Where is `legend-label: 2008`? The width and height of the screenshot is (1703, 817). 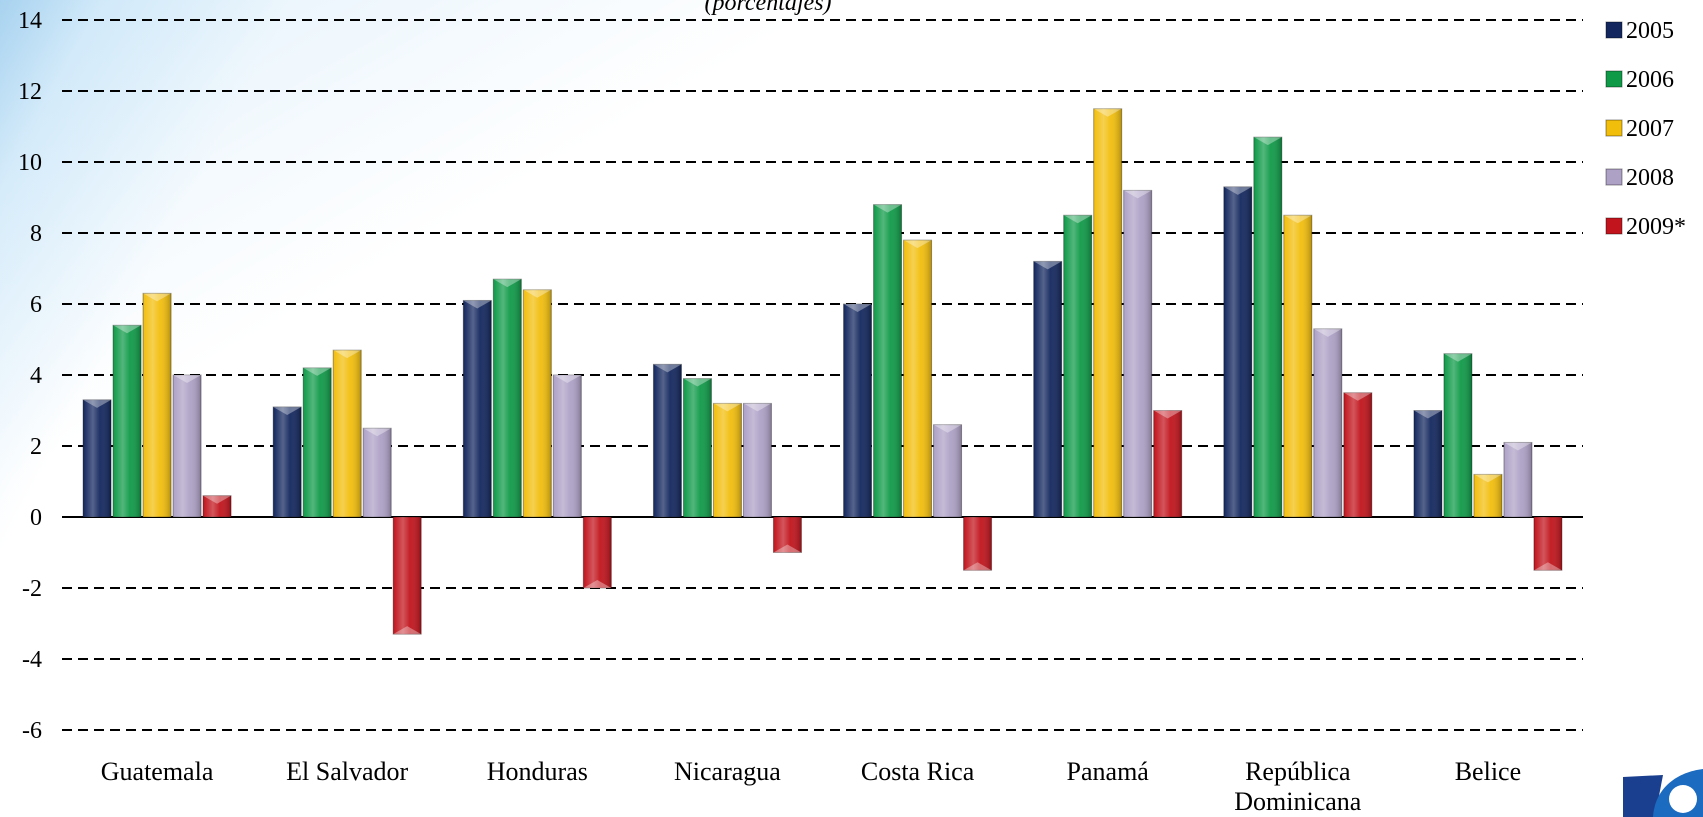 legend-label: 2008 is located at coordinates (1650, 178).